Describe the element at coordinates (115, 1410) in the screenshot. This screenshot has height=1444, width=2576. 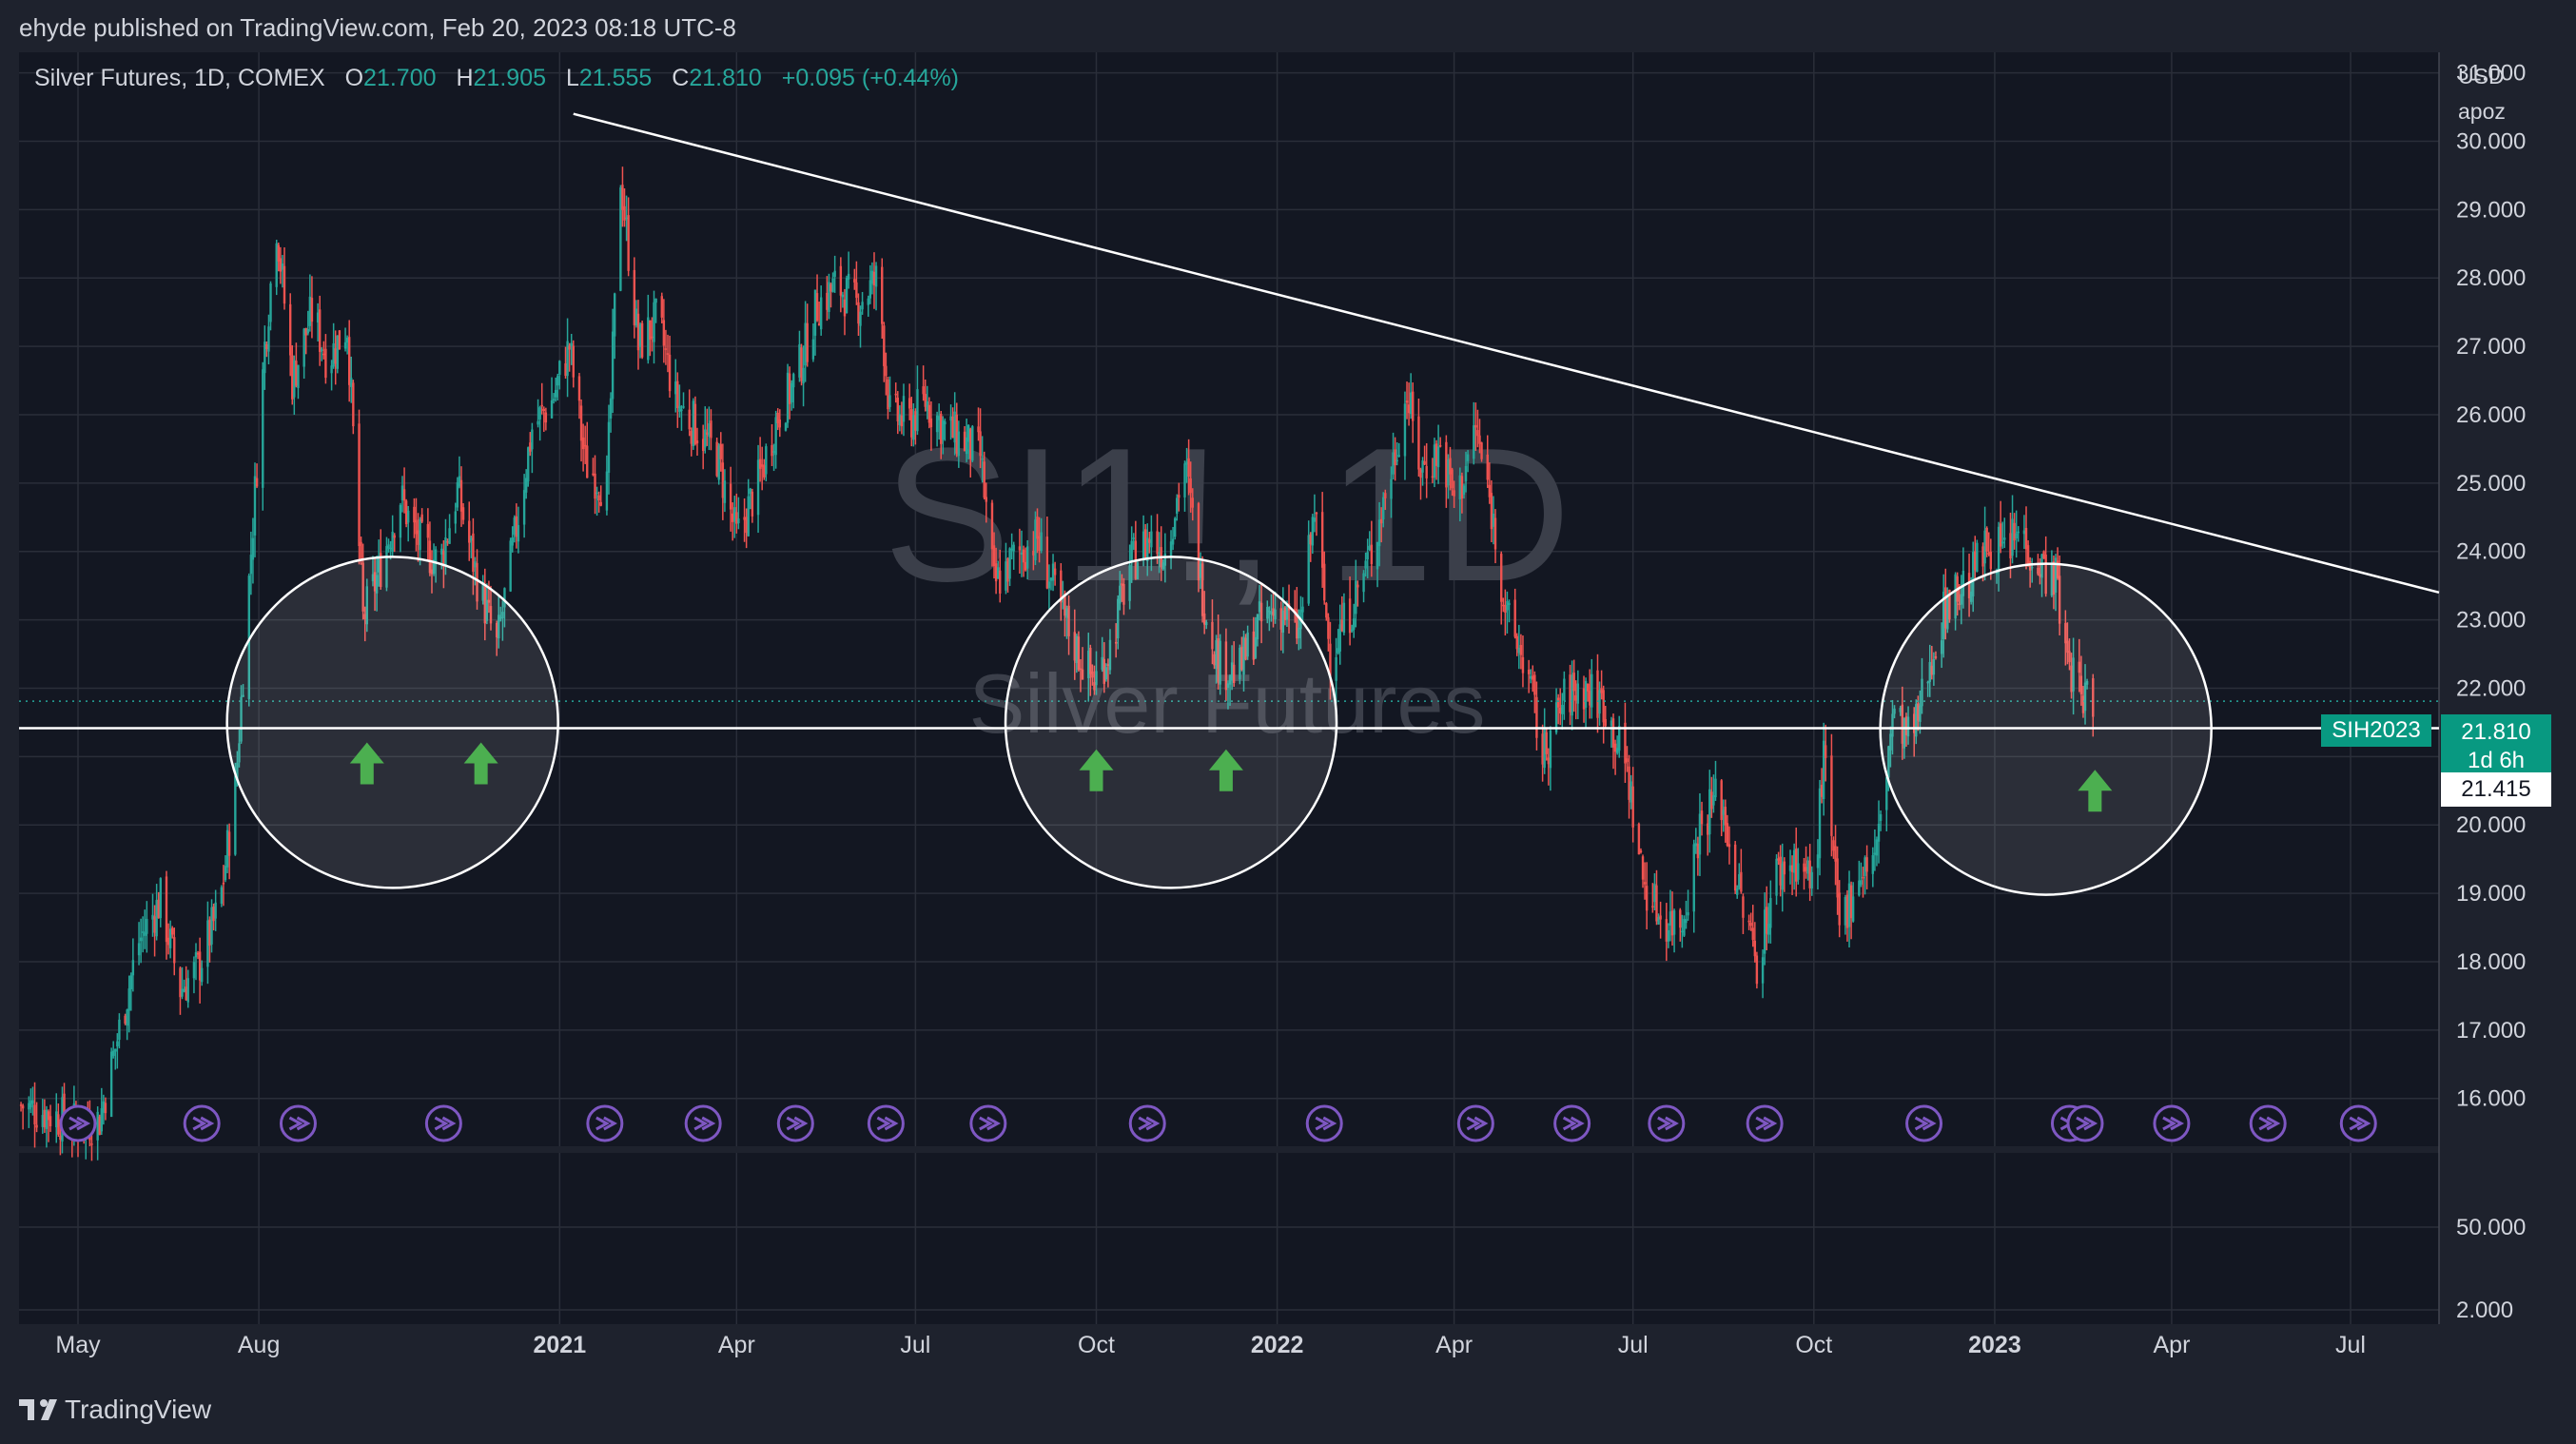
I see `tradingview-brand: TradingView` at that location.